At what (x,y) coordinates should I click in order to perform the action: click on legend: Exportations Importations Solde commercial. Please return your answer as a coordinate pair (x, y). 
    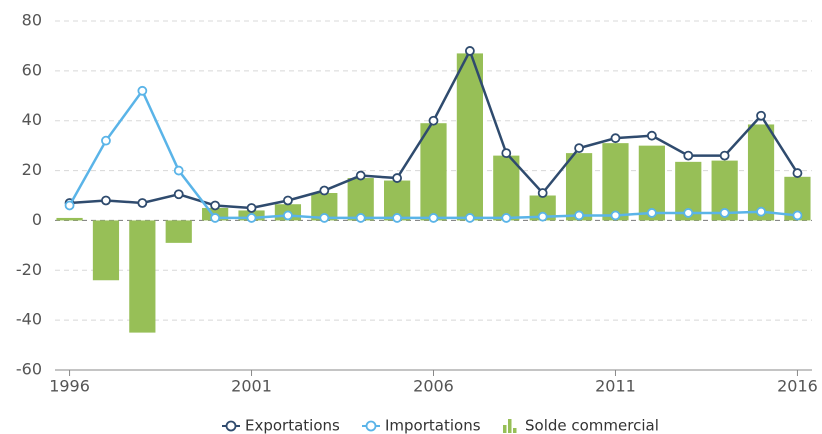
    Looking at the image, I should click on (440, 425).